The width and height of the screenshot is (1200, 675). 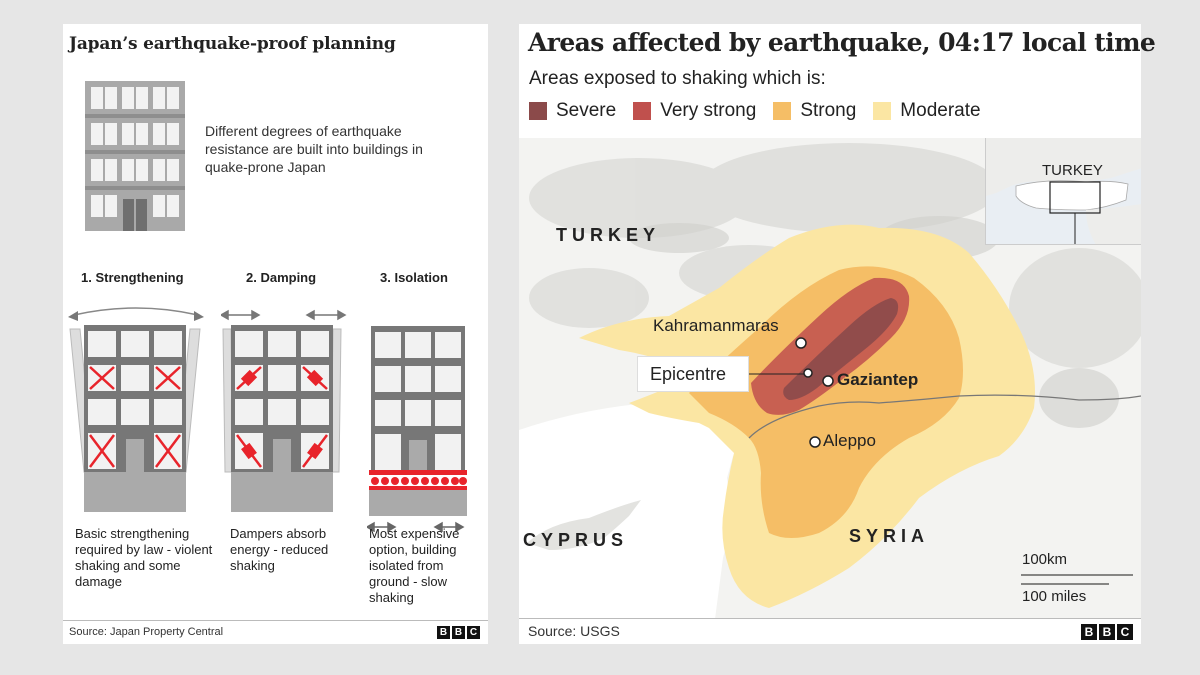 I want to click on locator-inset-map: TURKEY, so click(x=1063, y=191).